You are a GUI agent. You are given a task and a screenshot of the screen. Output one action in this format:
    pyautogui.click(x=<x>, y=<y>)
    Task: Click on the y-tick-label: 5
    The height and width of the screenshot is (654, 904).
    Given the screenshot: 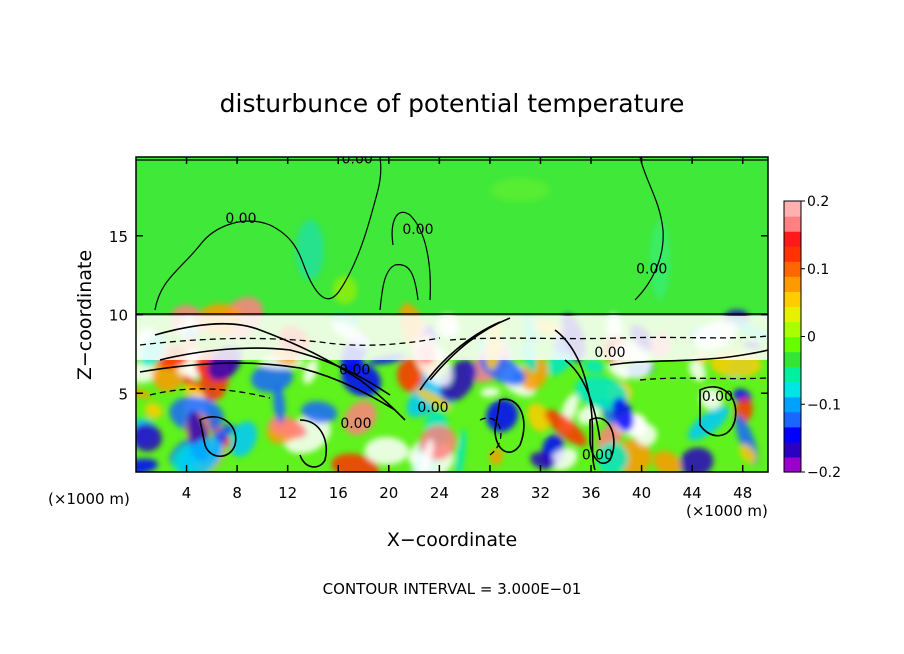 What is the action you would take?
    pyautogui.click(x=123, y=394)
    